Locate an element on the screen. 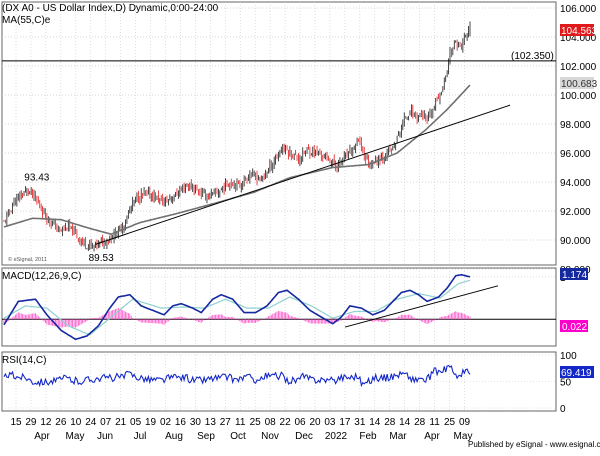 This screenshot has width=600, height=456. month-label: Feb is located at coordinates (368, 436).